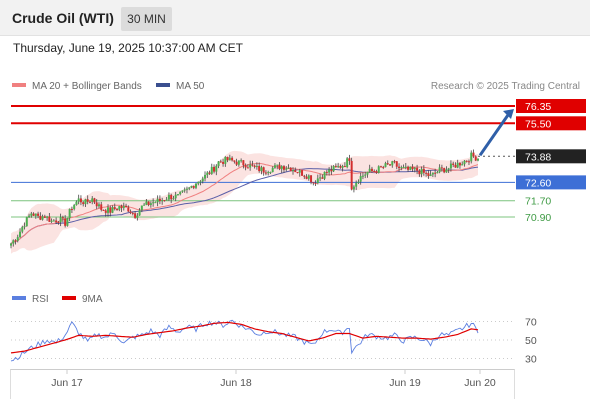 Image resolution: width=590 pixels, height=400 pixels. Describe the element at coordinates (295, 18) in the screenshot. I see `header-bar: Crude Oil (WTI) 30 MIN` at that location.